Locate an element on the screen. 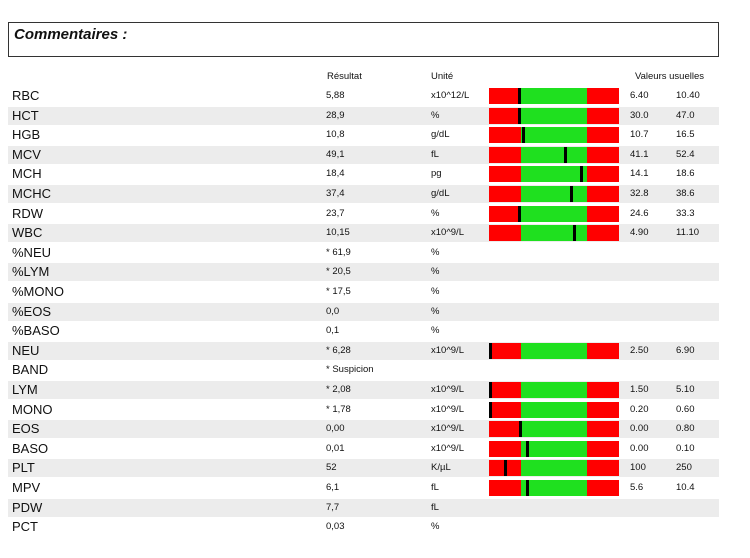  result-value: 18,4 is located at coordinates (335, 174).